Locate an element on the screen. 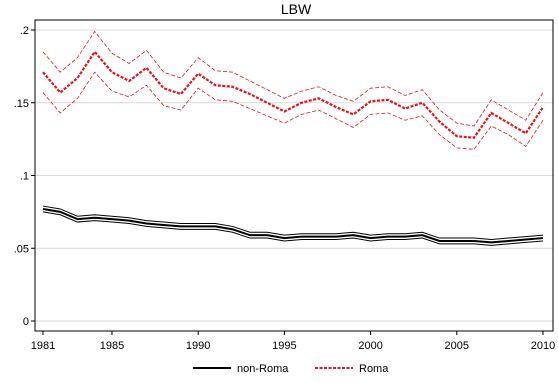 The height and width of the screenshot is (383, 558). y-tick-label: .2 is located at coordinates (24, 31).